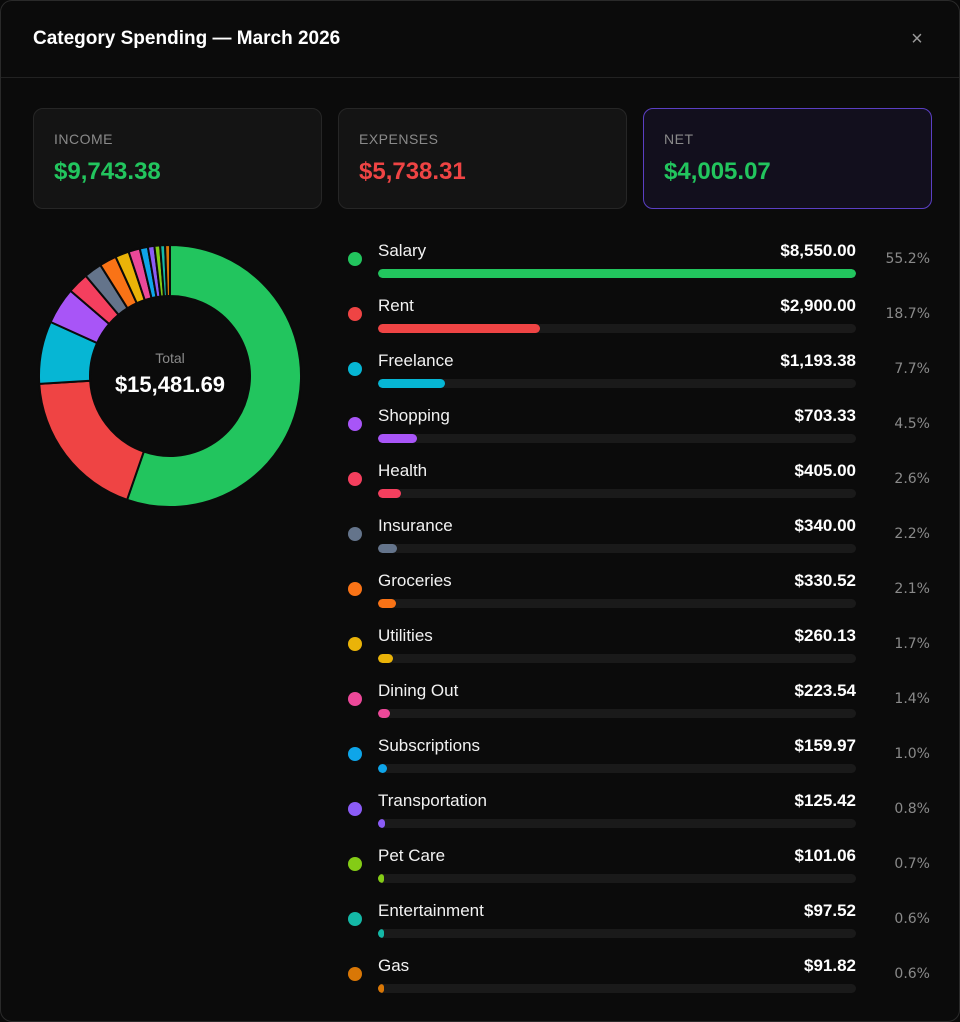 This screenshot has height=1022, width=960. Describe the element at coordinates (830, 910) in the screenshot. I see `category-amount: $97.52` at that location.